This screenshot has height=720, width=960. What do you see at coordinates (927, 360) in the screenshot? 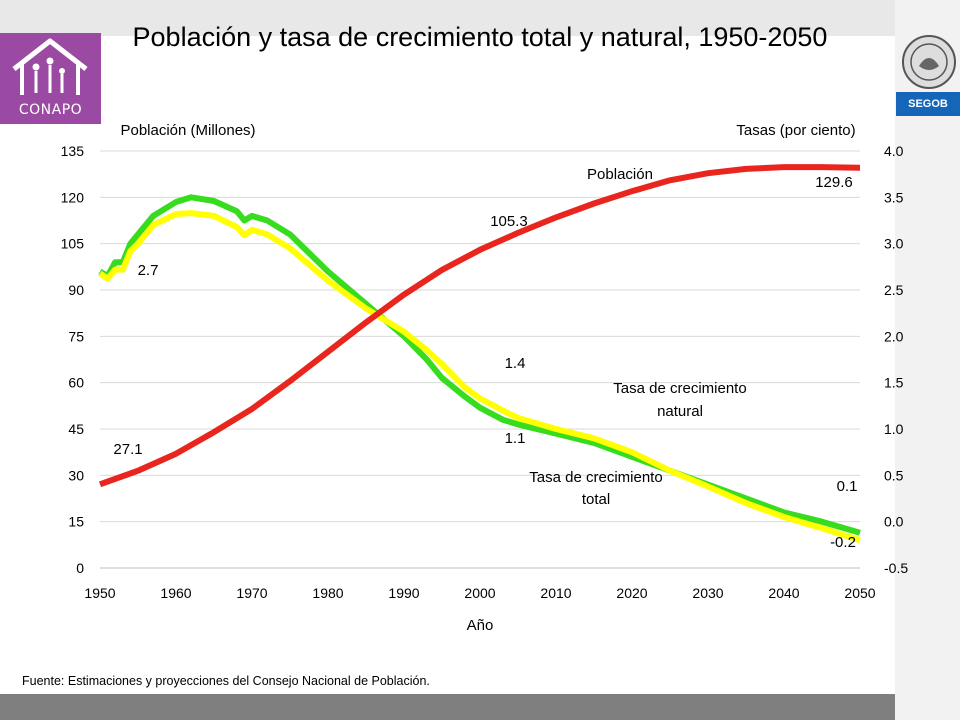
I see `right-strip` at bounding box center [927, 360].